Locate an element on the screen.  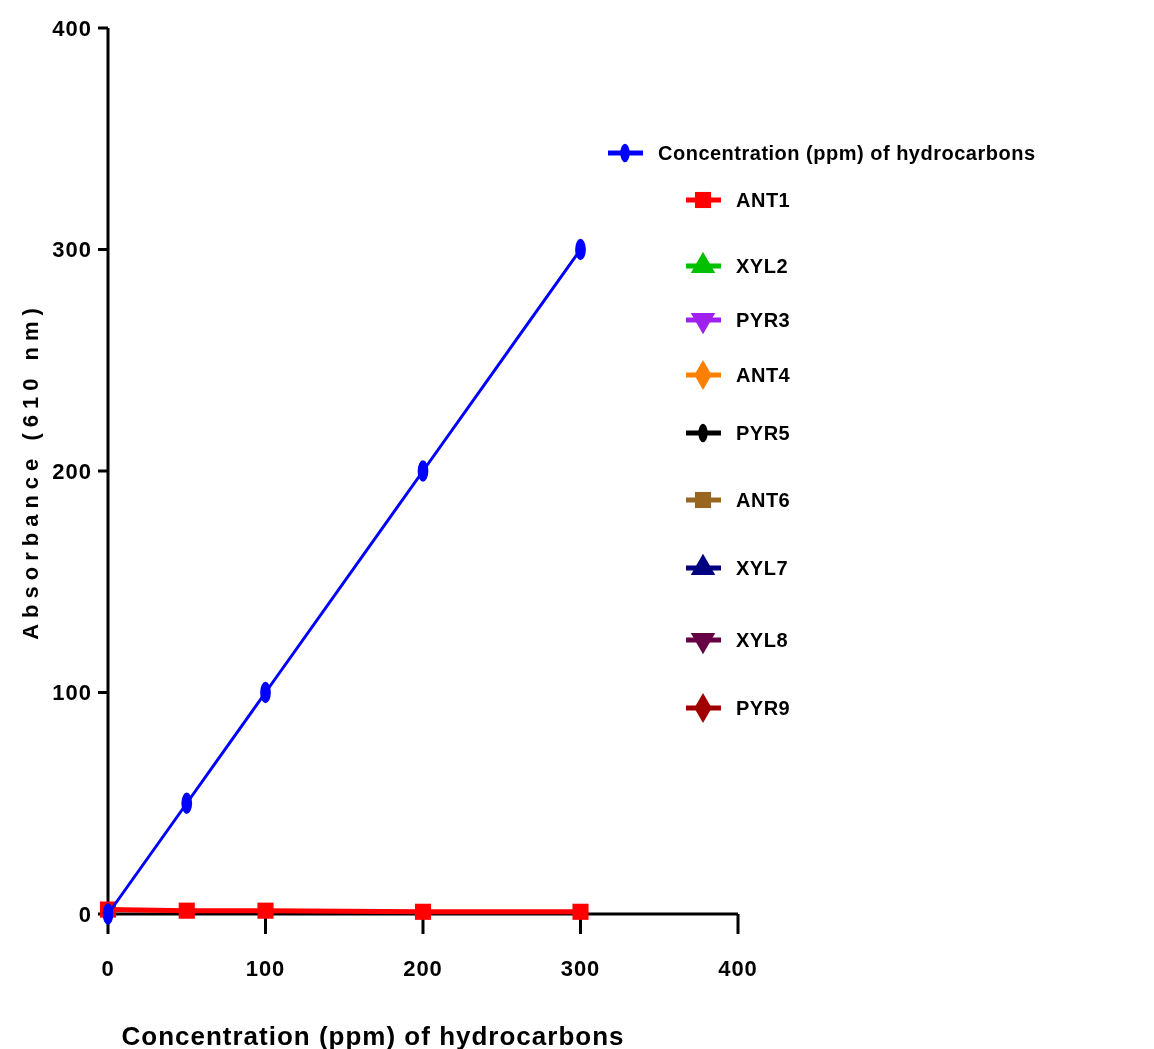
x-tick-label: 400 is located at coordinates (738, 968).